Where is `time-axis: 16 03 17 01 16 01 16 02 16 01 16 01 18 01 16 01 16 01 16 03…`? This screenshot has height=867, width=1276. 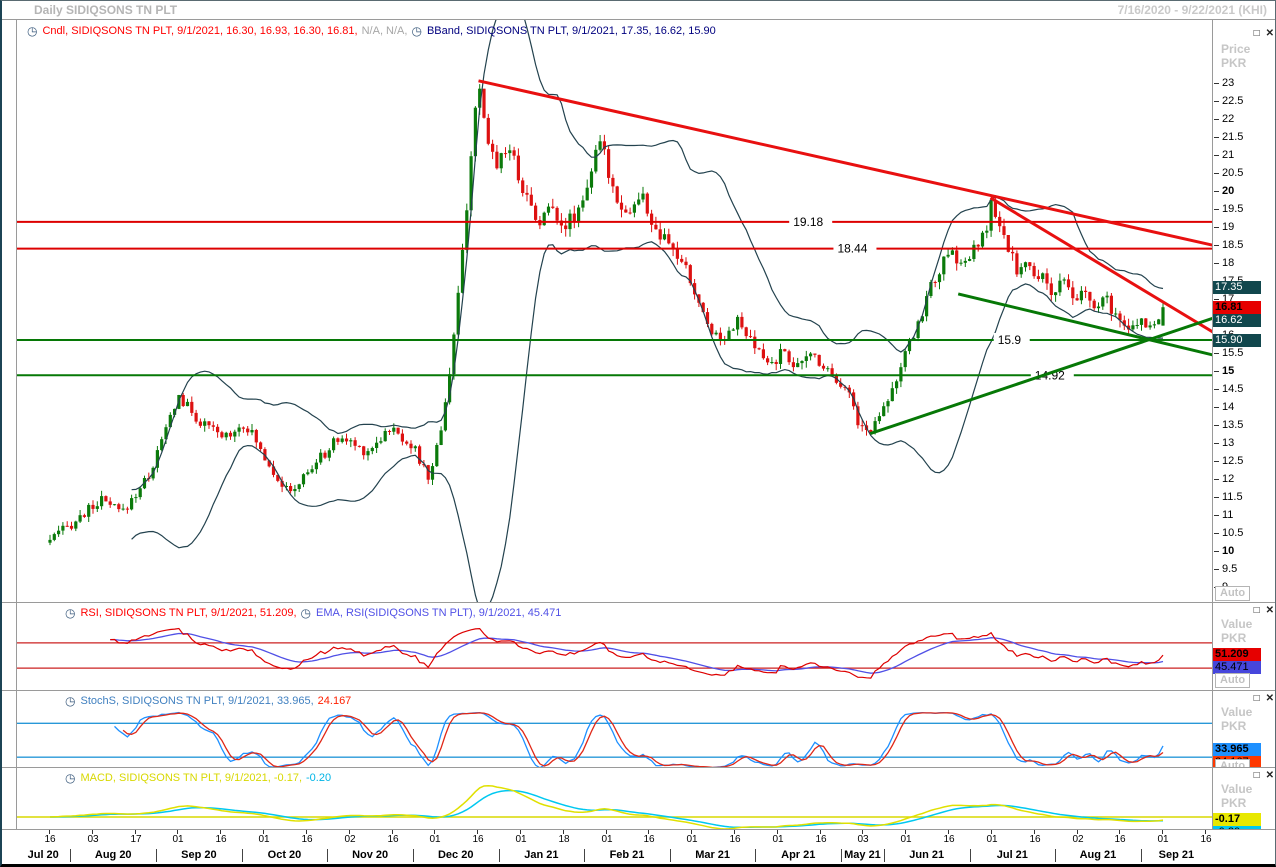
time-axis: 16 03 17 01 16 01 16 02 16 01 16 01 18 01 16 01 16 01 16 03… is located at coordinates (638, 846).